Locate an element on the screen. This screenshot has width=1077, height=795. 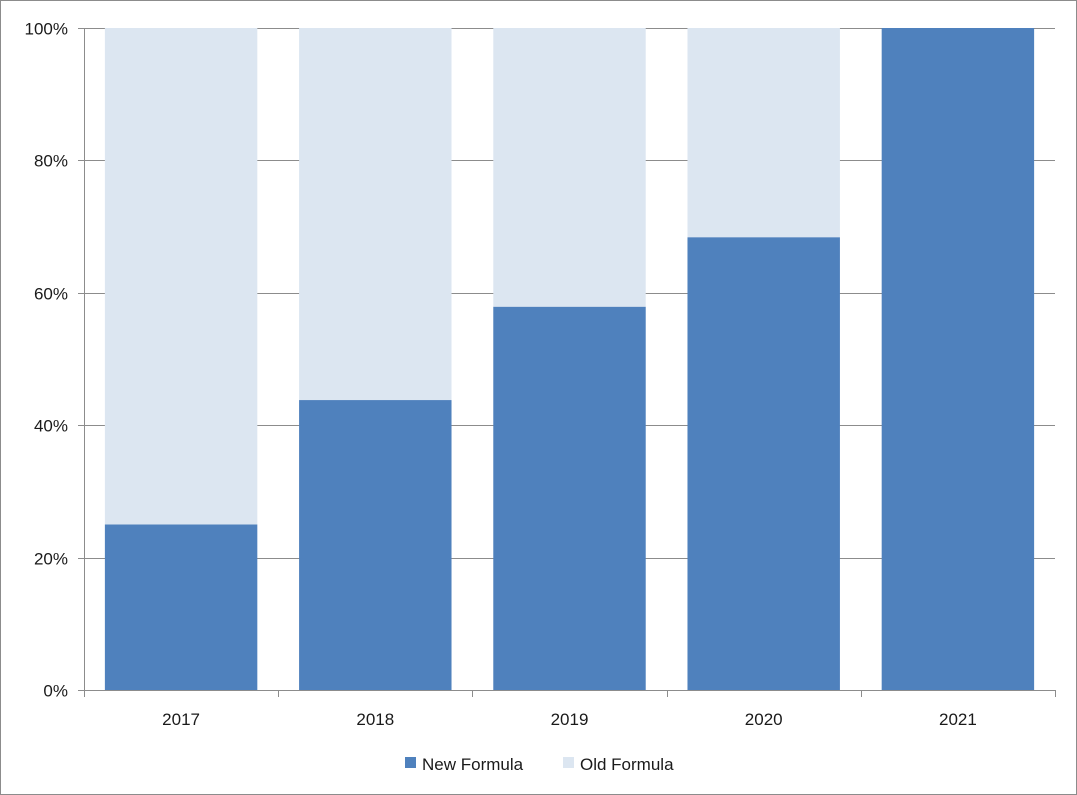
bar-old-formula-2017 is located at coordinates (181, 276).